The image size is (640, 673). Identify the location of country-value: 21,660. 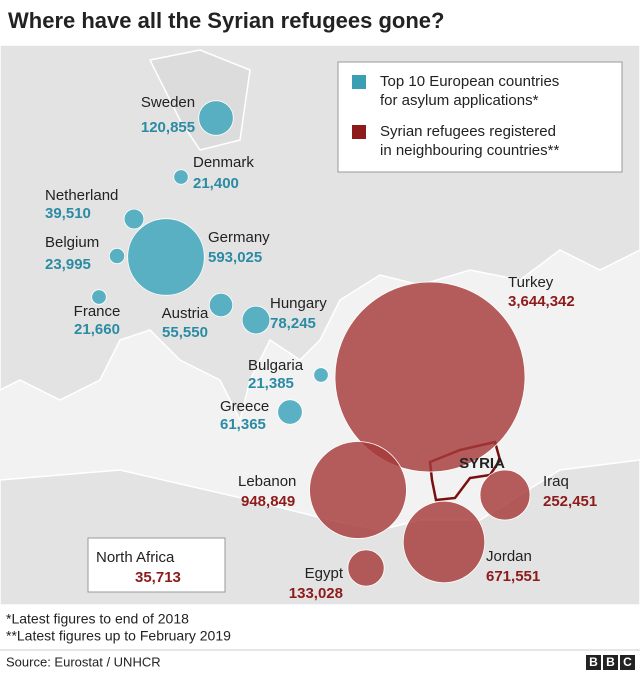
(97, 329).